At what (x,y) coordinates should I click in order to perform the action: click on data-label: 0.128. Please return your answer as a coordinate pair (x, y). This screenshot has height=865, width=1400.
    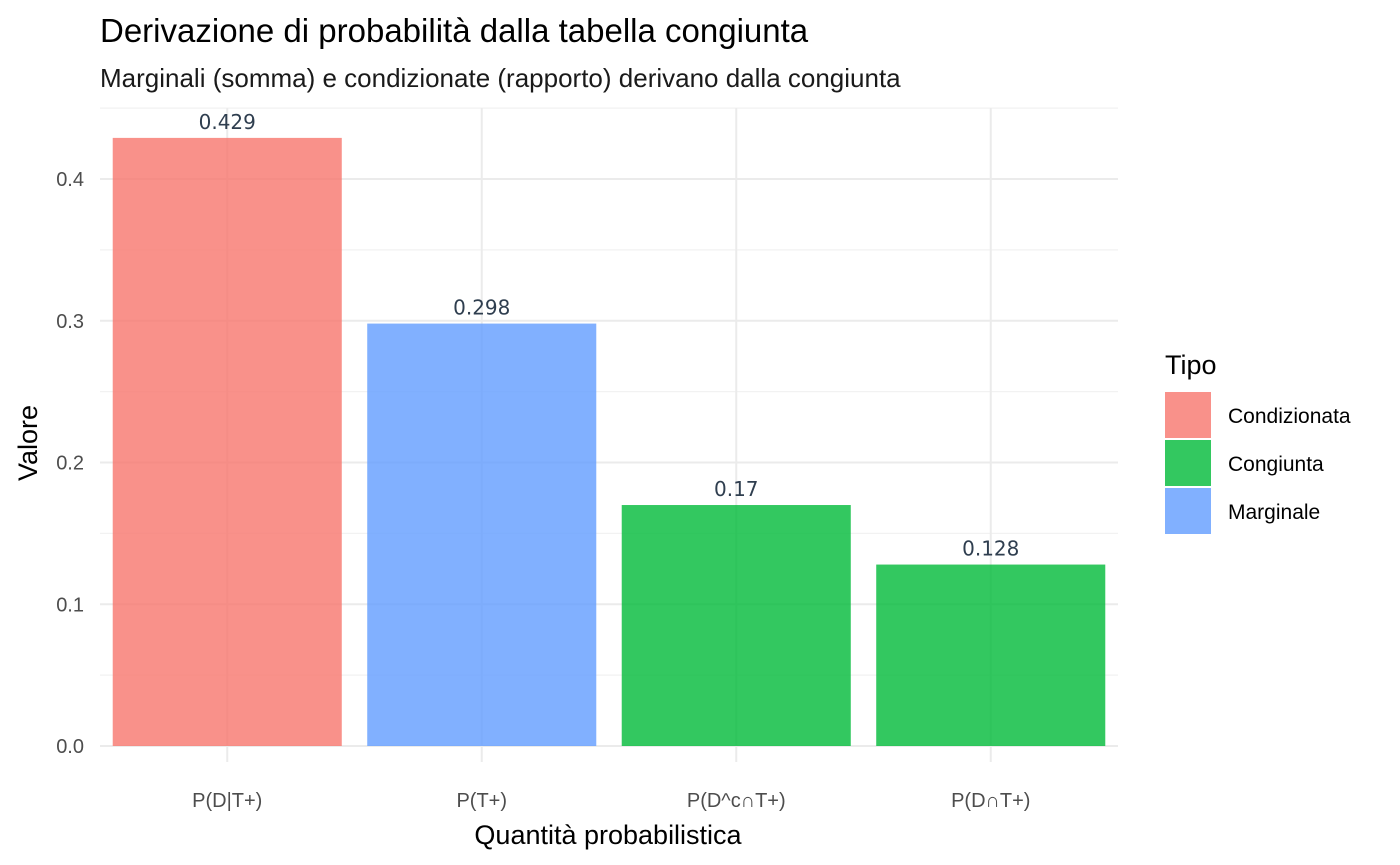
    Looking at the image, I should click on (990, 549).